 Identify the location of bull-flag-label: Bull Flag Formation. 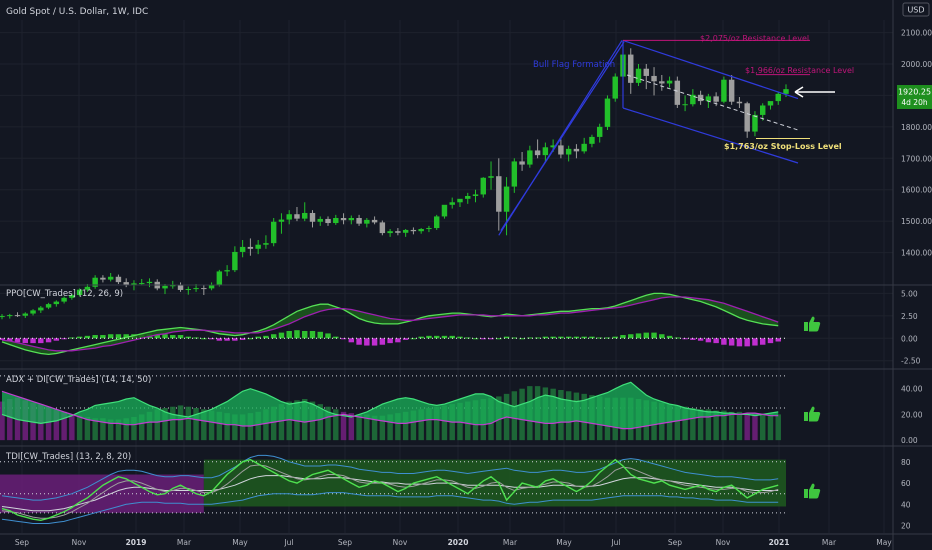
(574, 65).